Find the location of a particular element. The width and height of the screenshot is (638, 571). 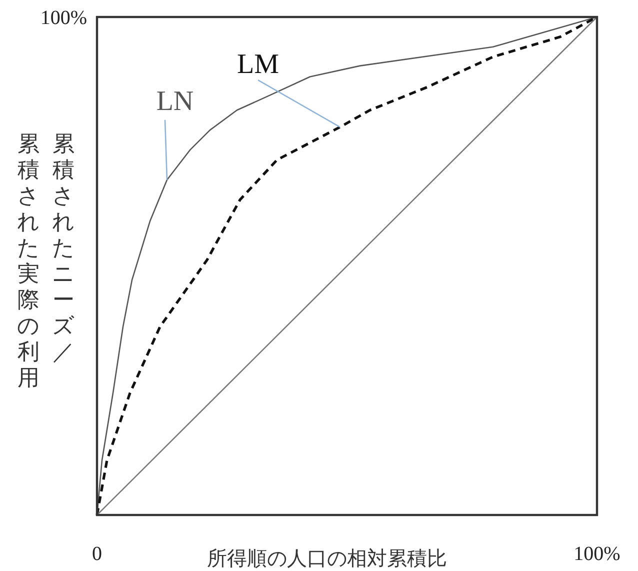

text: 累積されたニーズ／累積された実際の利用 is located at coordinates (46, 261).